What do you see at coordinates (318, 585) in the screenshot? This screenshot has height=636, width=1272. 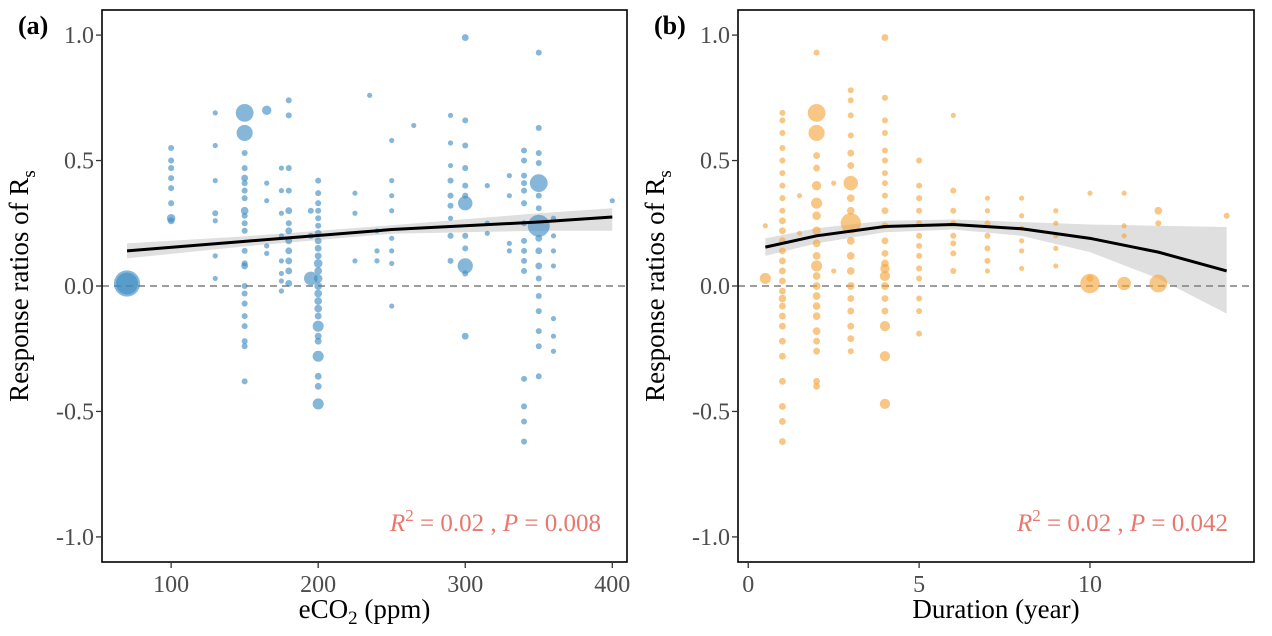 I see `x-tick-label: 200` at bounding box center [318, 585].